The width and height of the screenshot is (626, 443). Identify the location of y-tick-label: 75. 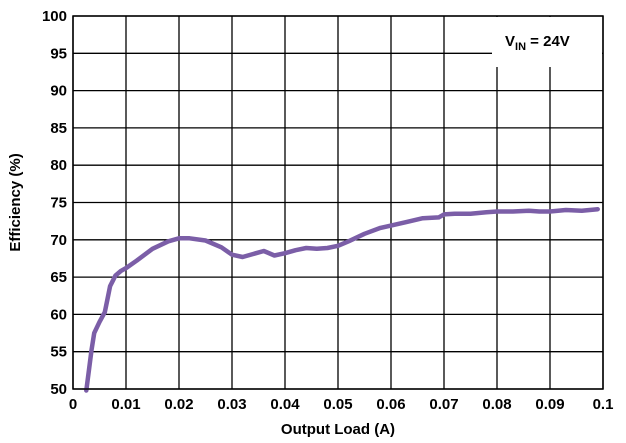
(58, 203).